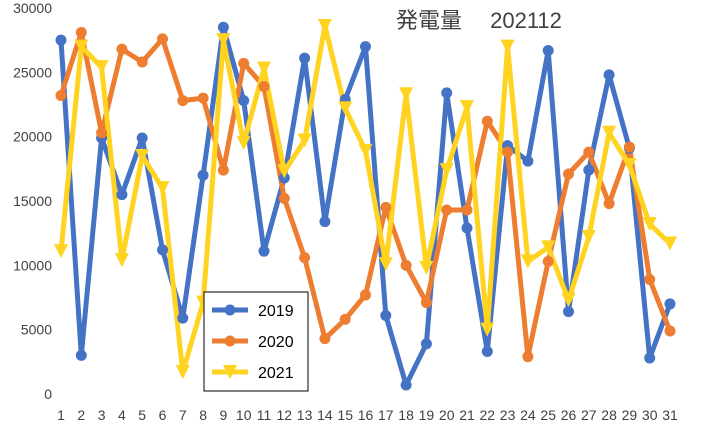  I want to click on x-tick-label: 6, so click(163, 415).